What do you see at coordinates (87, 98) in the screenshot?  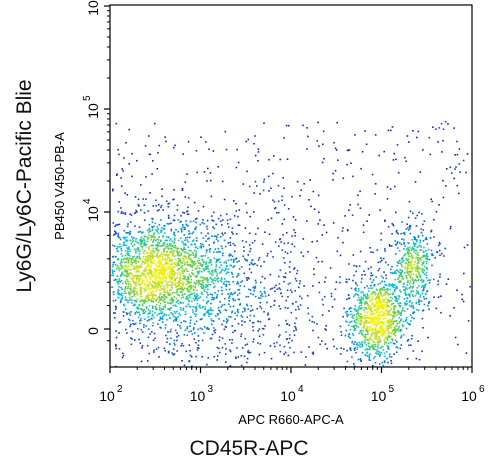 I see `y-tick-exponent: 5` at bounding box center [87, 98].